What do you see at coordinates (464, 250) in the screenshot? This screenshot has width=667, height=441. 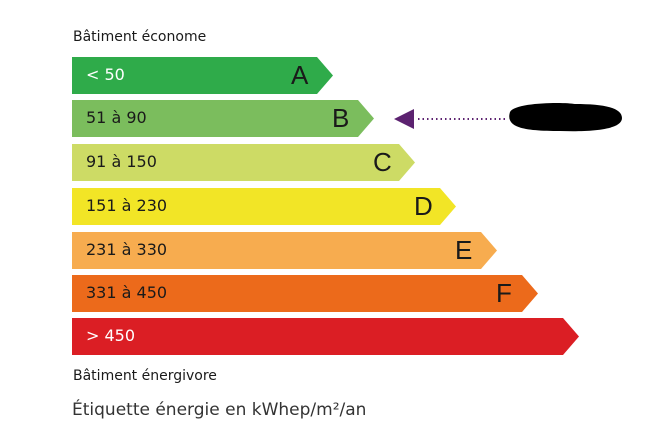 I see `class-letter: E` at bounding box center [464, 250].